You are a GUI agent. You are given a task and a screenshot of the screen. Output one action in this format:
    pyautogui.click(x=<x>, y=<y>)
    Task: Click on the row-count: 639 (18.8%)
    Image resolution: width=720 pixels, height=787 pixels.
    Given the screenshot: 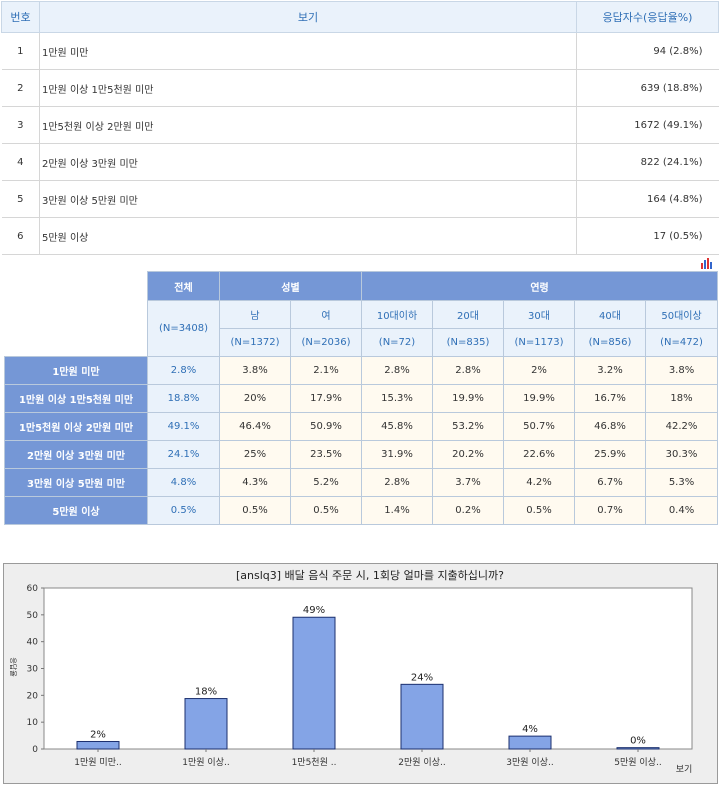 What is the action you would take?
    pyautogui.click(x=647, y=88)
    